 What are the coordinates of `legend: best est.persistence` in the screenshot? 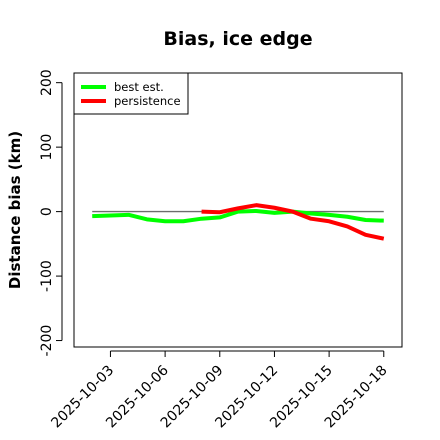 It's located at (131, 93).